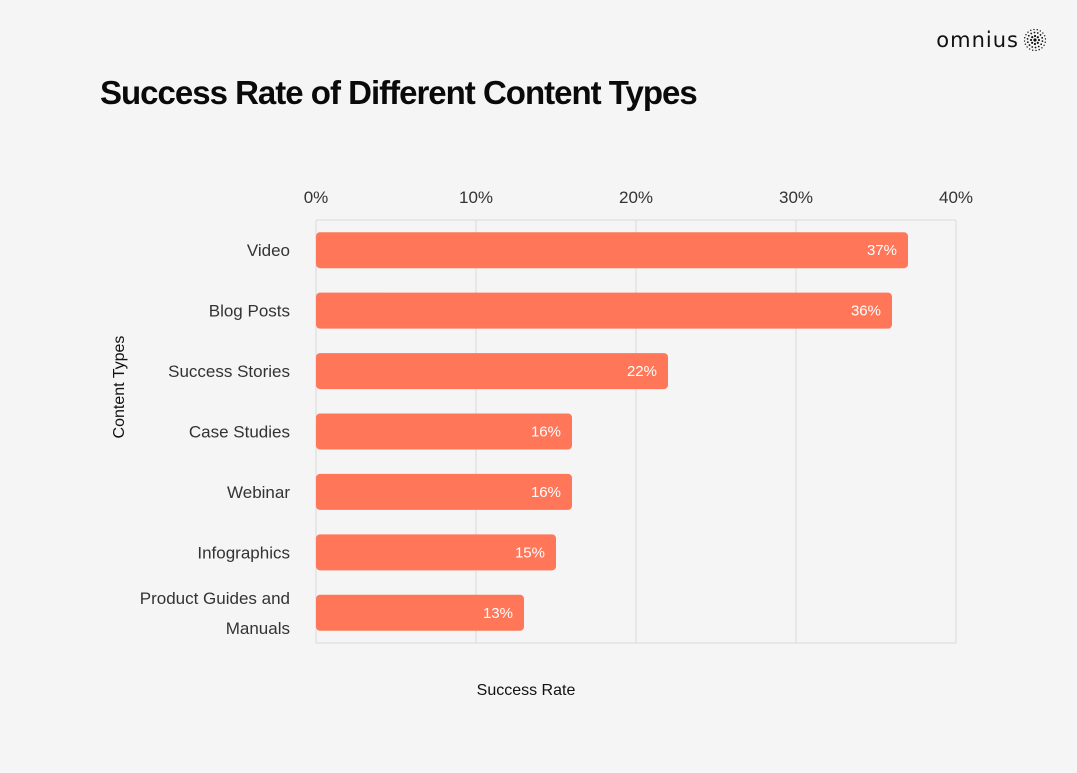 The image size is (1077, 773). I want to click on category-label-line: Video, so click(268, 250).